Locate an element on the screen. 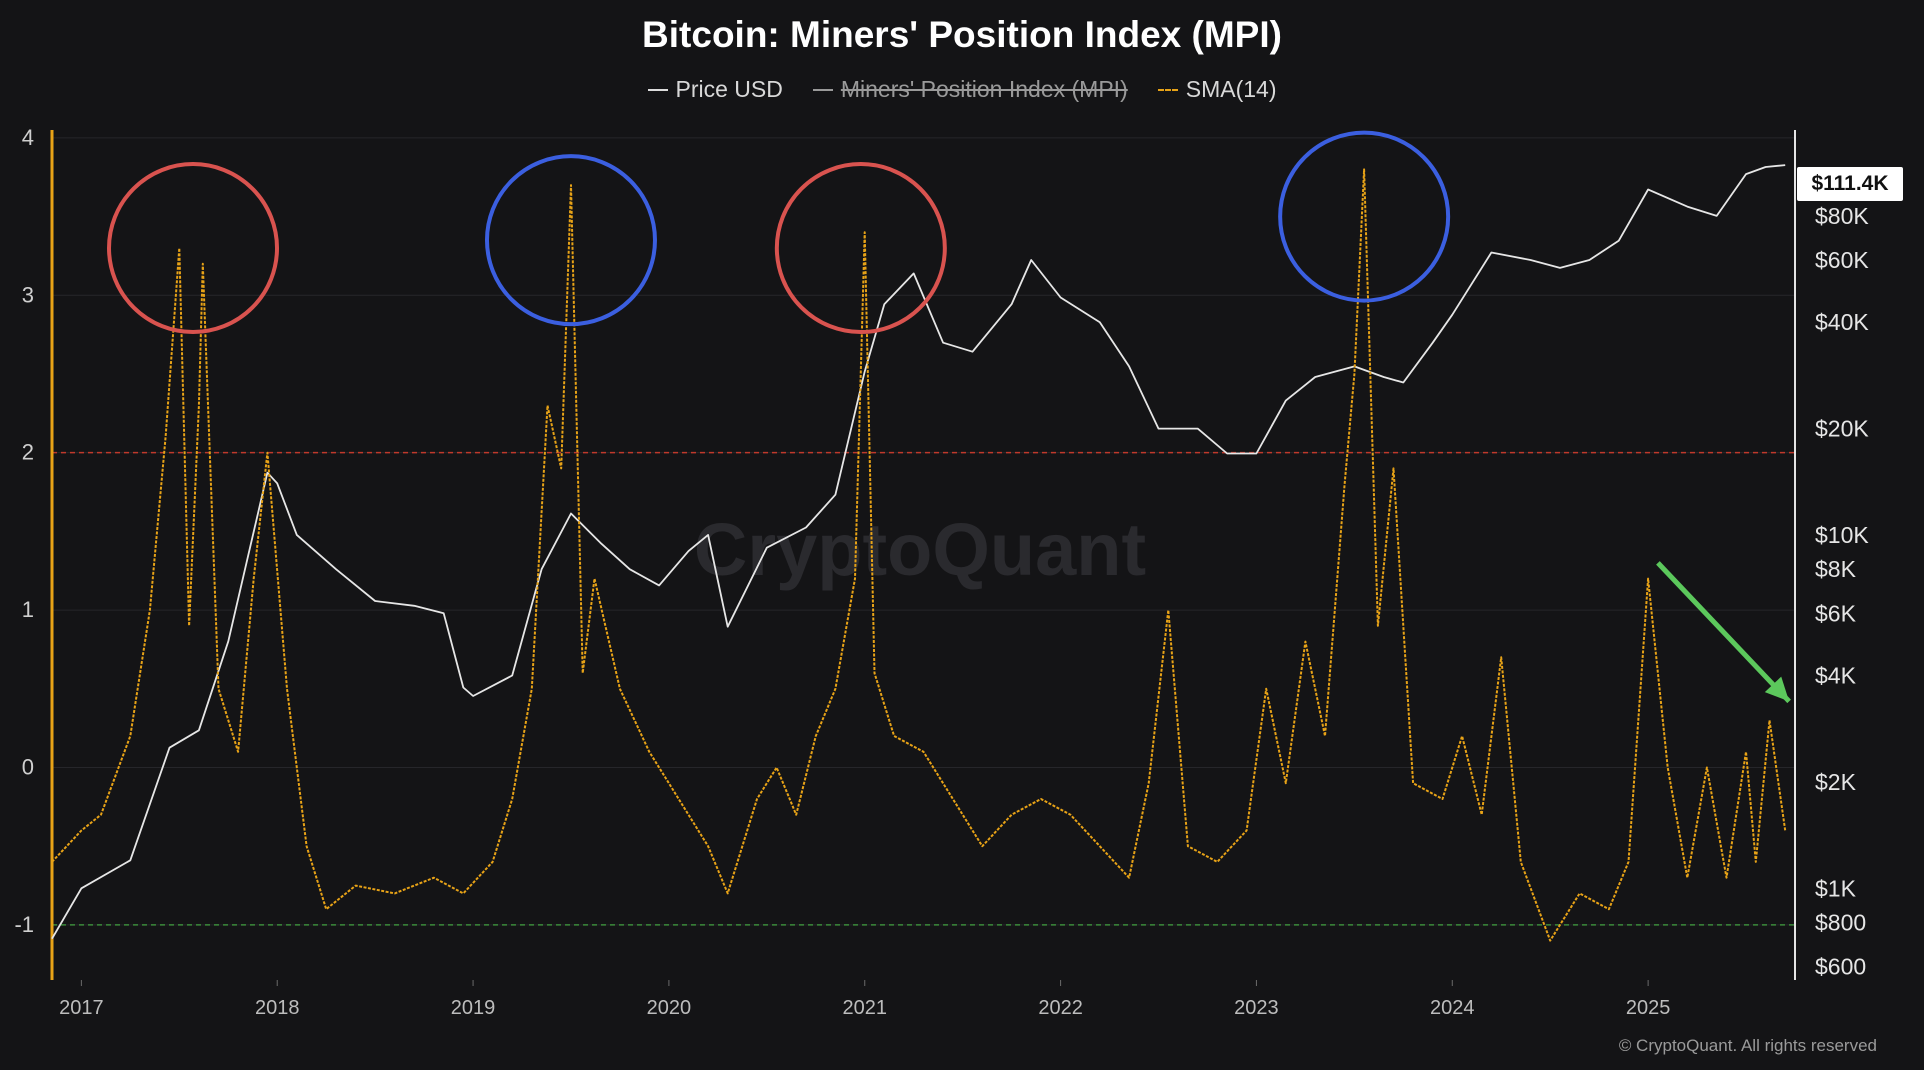 This screenshot has width=1924, height=1070. left-tick-label-4: 0 is located at coordinates (28, 767).